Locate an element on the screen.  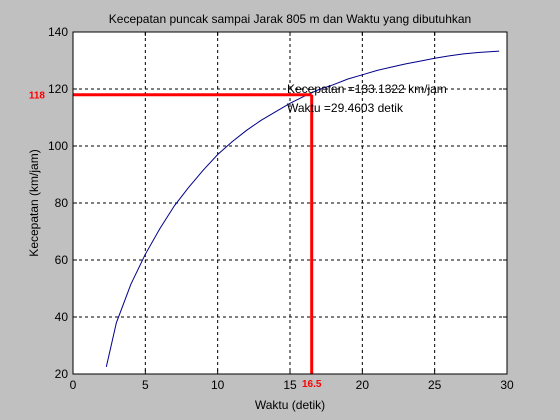
x-tick-label: 0 is located at coordinates (73, 385).